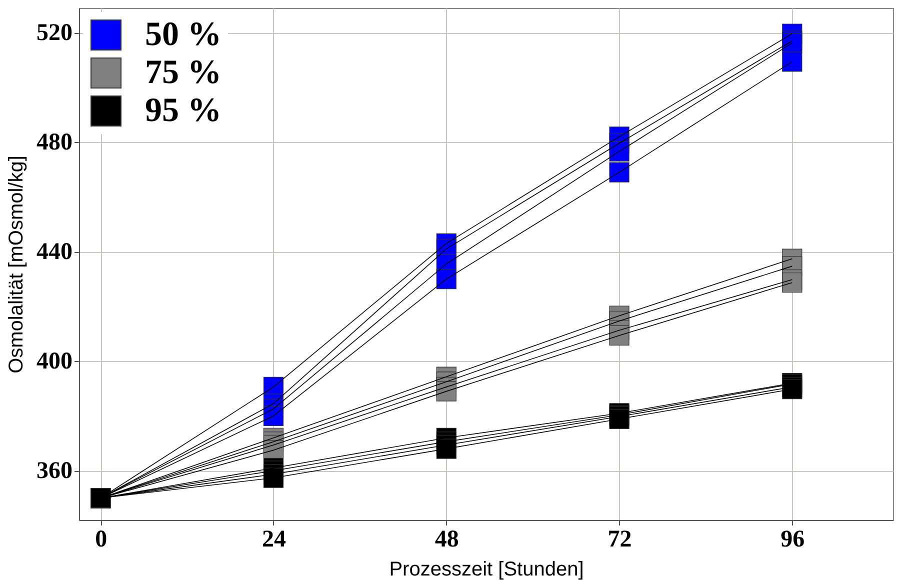 This screenshot has width=897, height=585. I want to click on y-tick-label: 360, so click(54, 471).